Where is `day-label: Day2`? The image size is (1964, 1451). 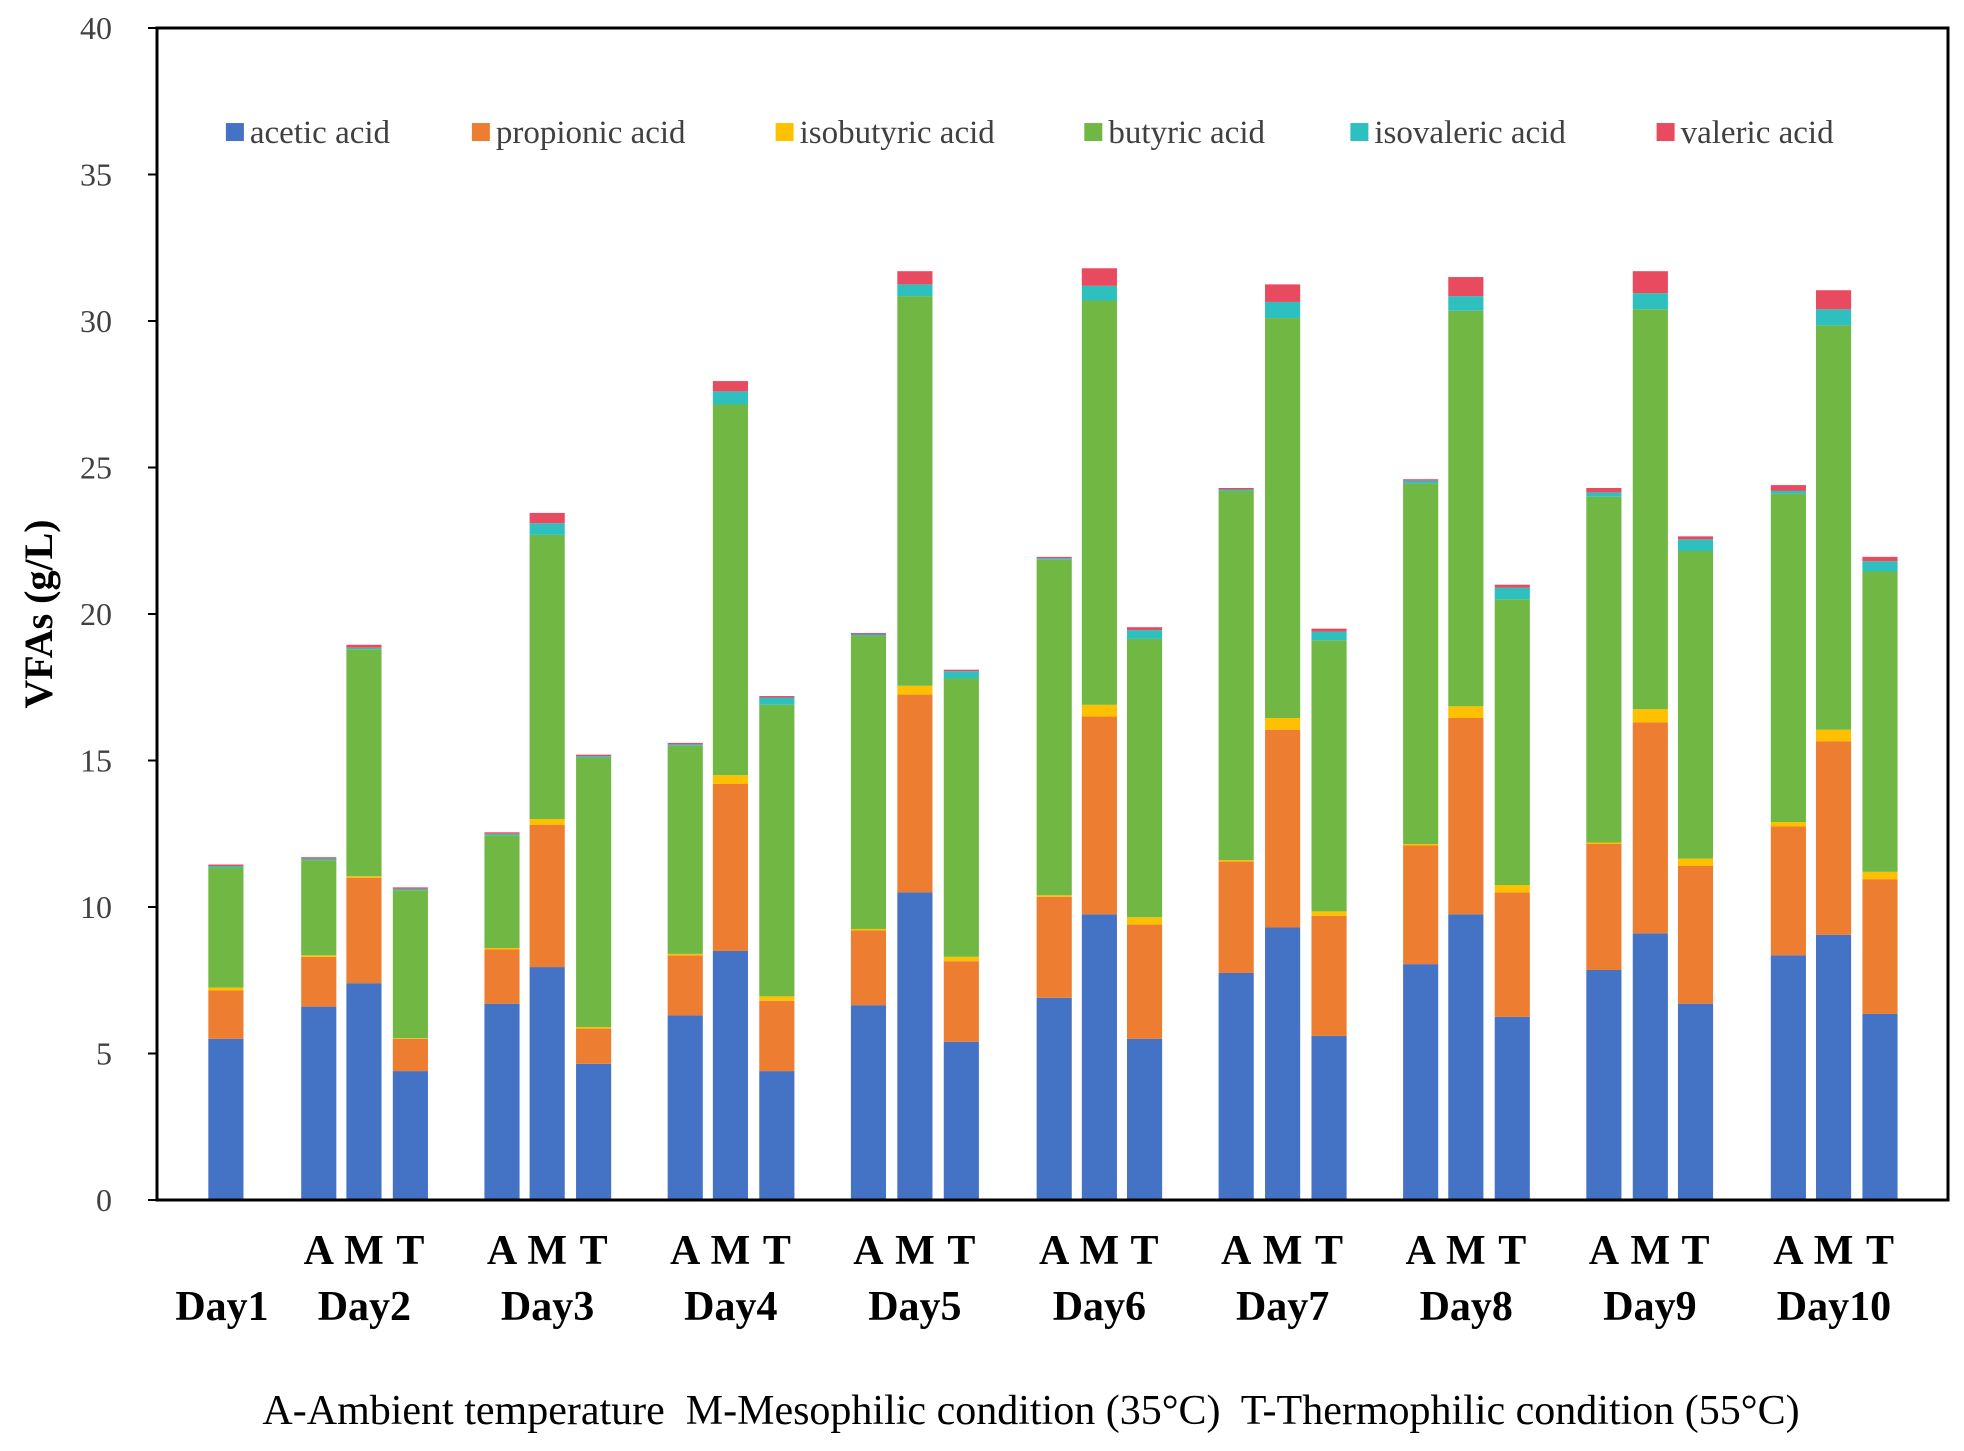
day-label: Day2 is located at coordinates (364, 1307).